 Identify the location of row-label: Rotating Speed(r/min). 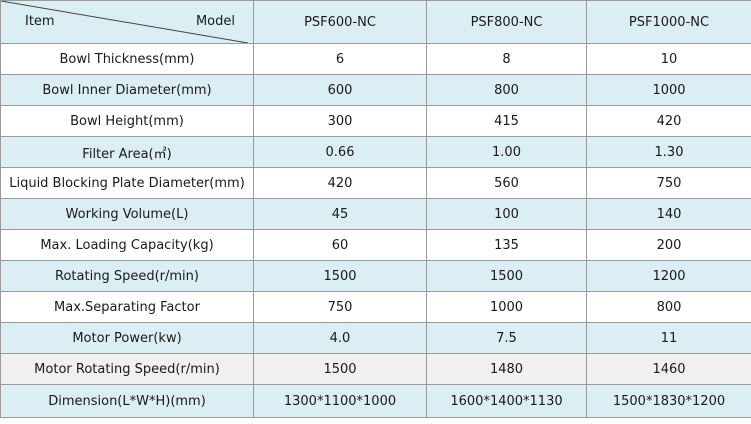
(127, 276).